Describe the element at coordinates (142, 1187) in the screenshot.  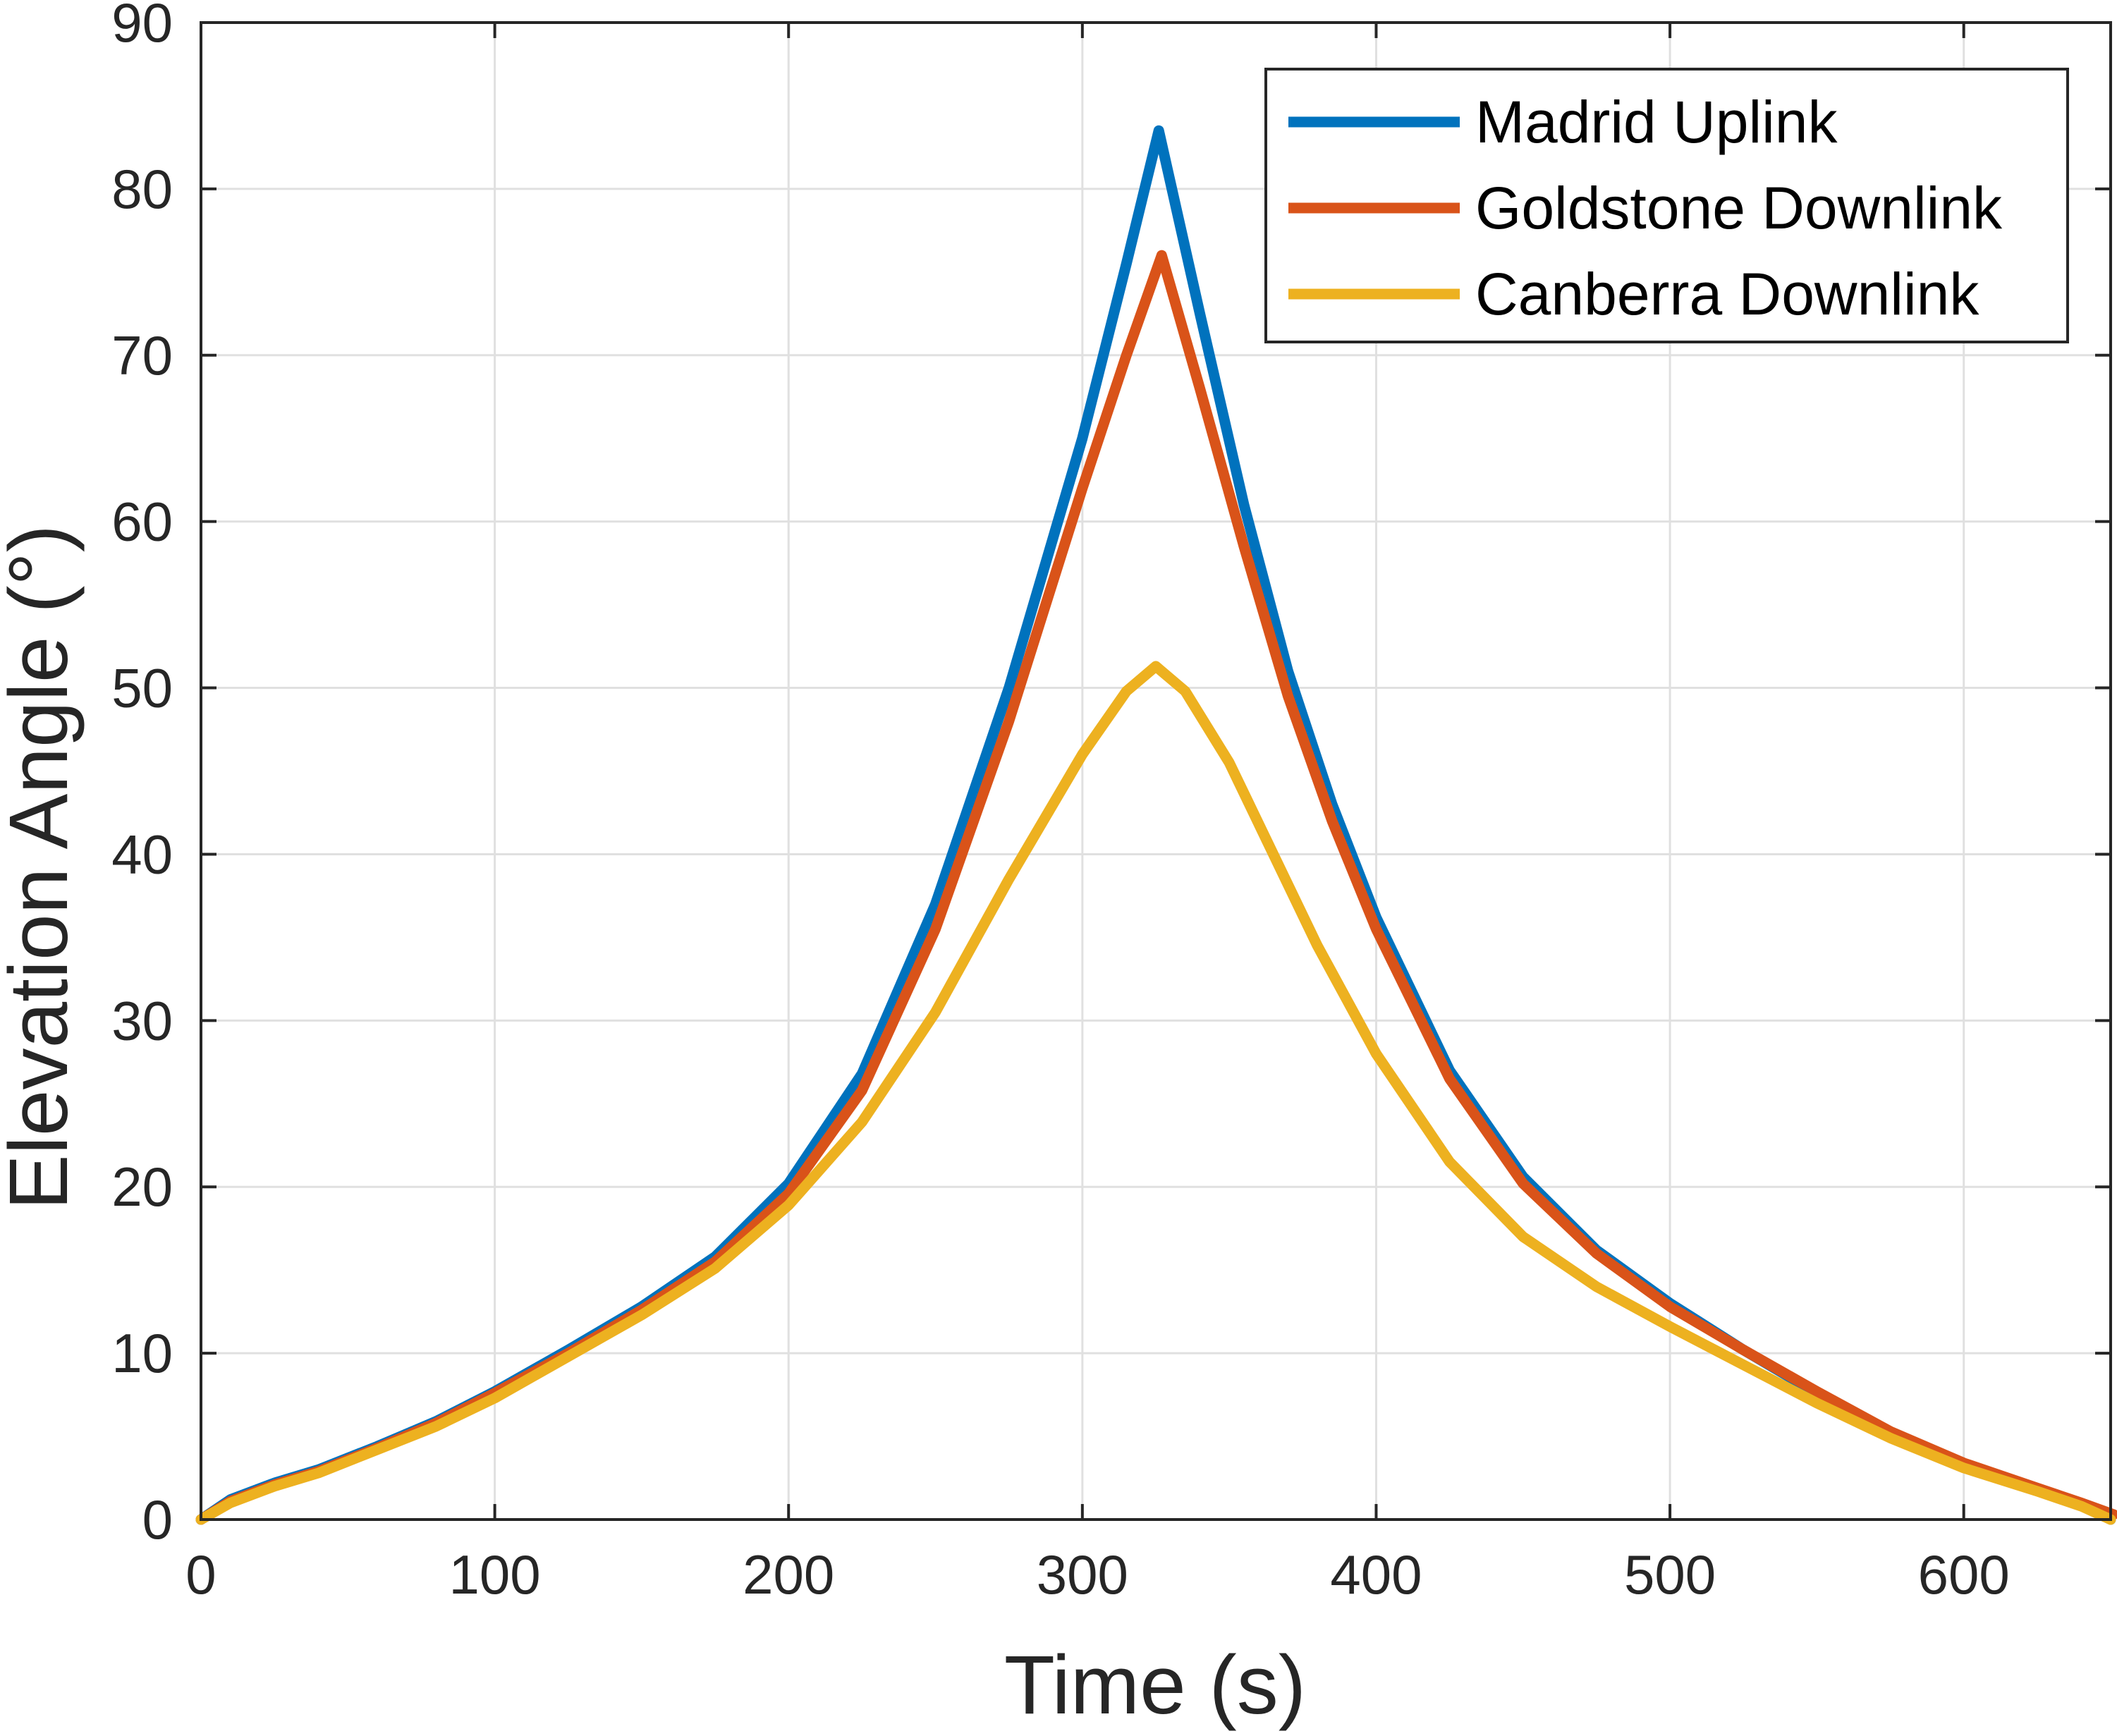
I see `y-tick-label: 20` at that location.